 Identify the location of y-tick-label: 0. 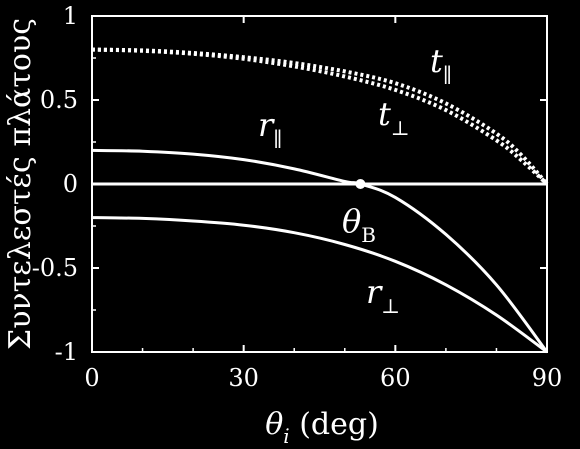
(70, 184).